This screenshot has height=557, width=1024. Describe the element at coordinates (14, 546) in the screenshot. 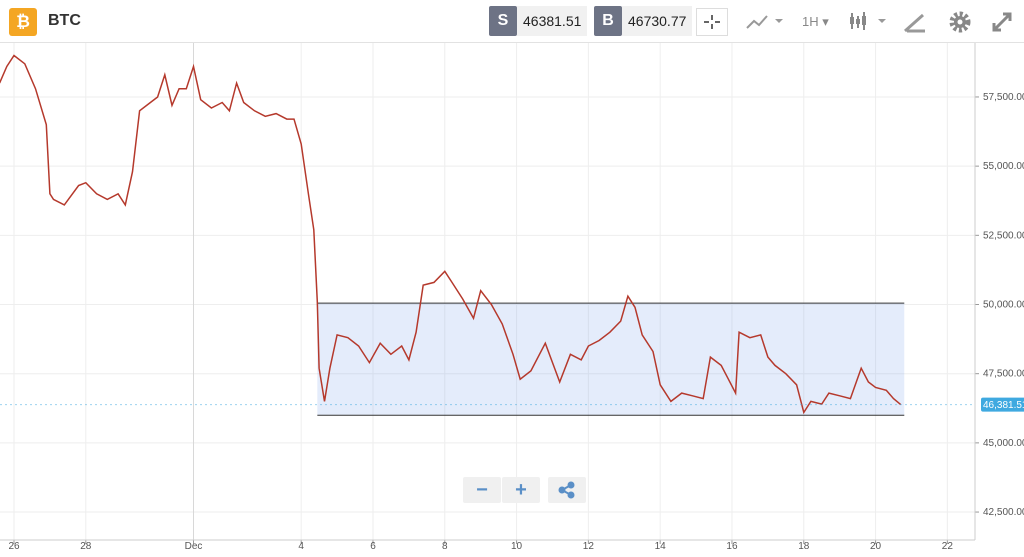

I see `x-tick-label: 26` at that location.